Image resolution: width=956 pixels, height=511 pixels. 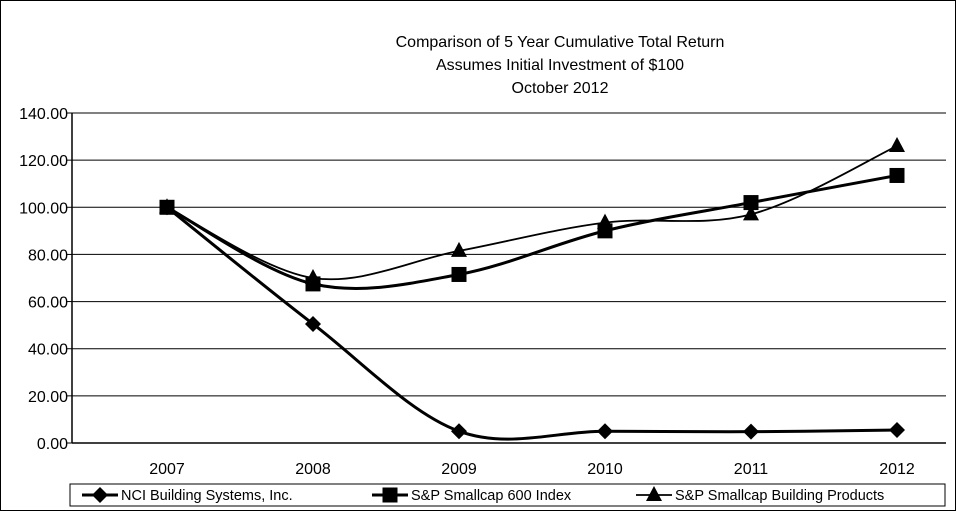 I want to click on legend-label: S&P Smallcap Building Products, so click(x=779, y=496).